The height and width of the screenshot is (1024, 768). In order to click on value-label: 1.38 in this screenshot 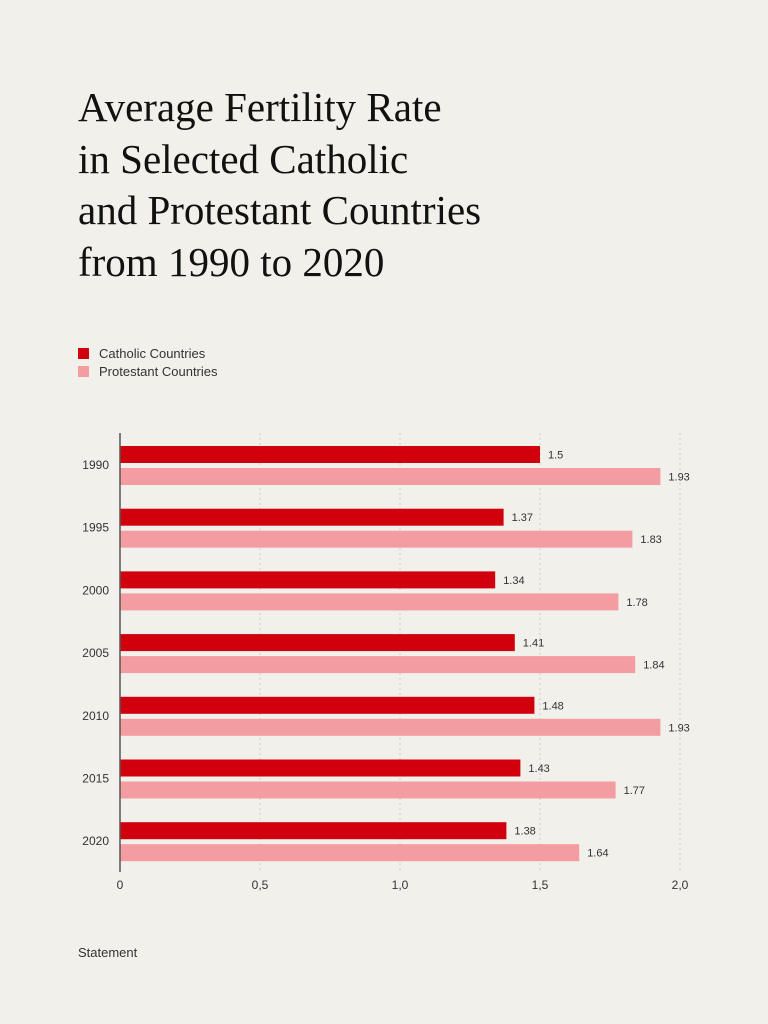, I will do `click(524, 832)`.